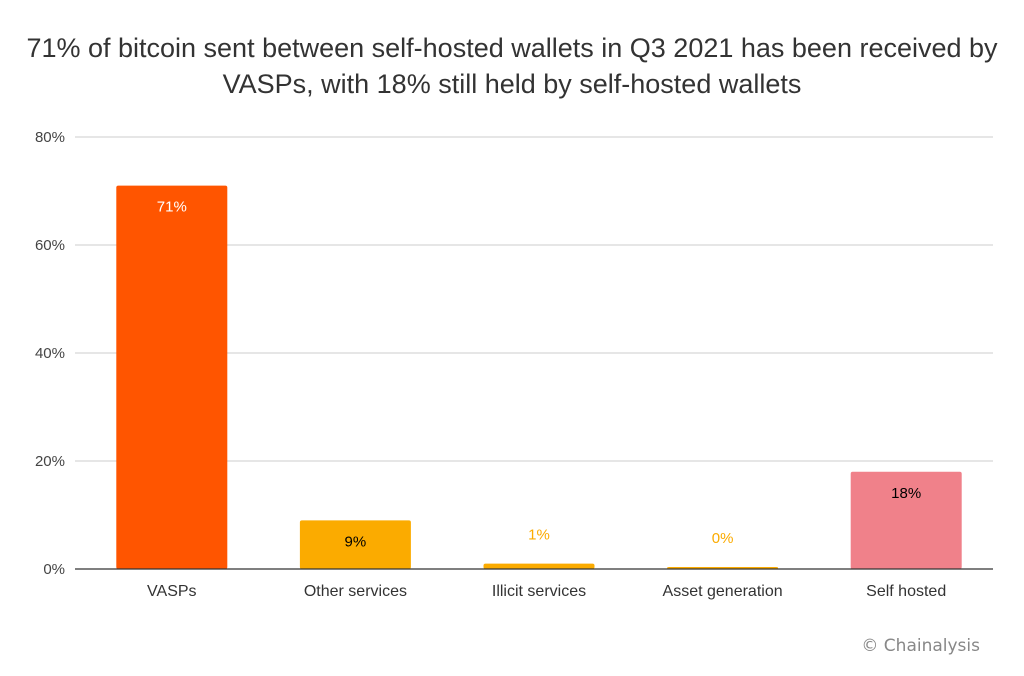 Image resolution: width=1024 pixels, height=676 pixels. I want to click on x-category-label: Asset generation, so click(723, 591).